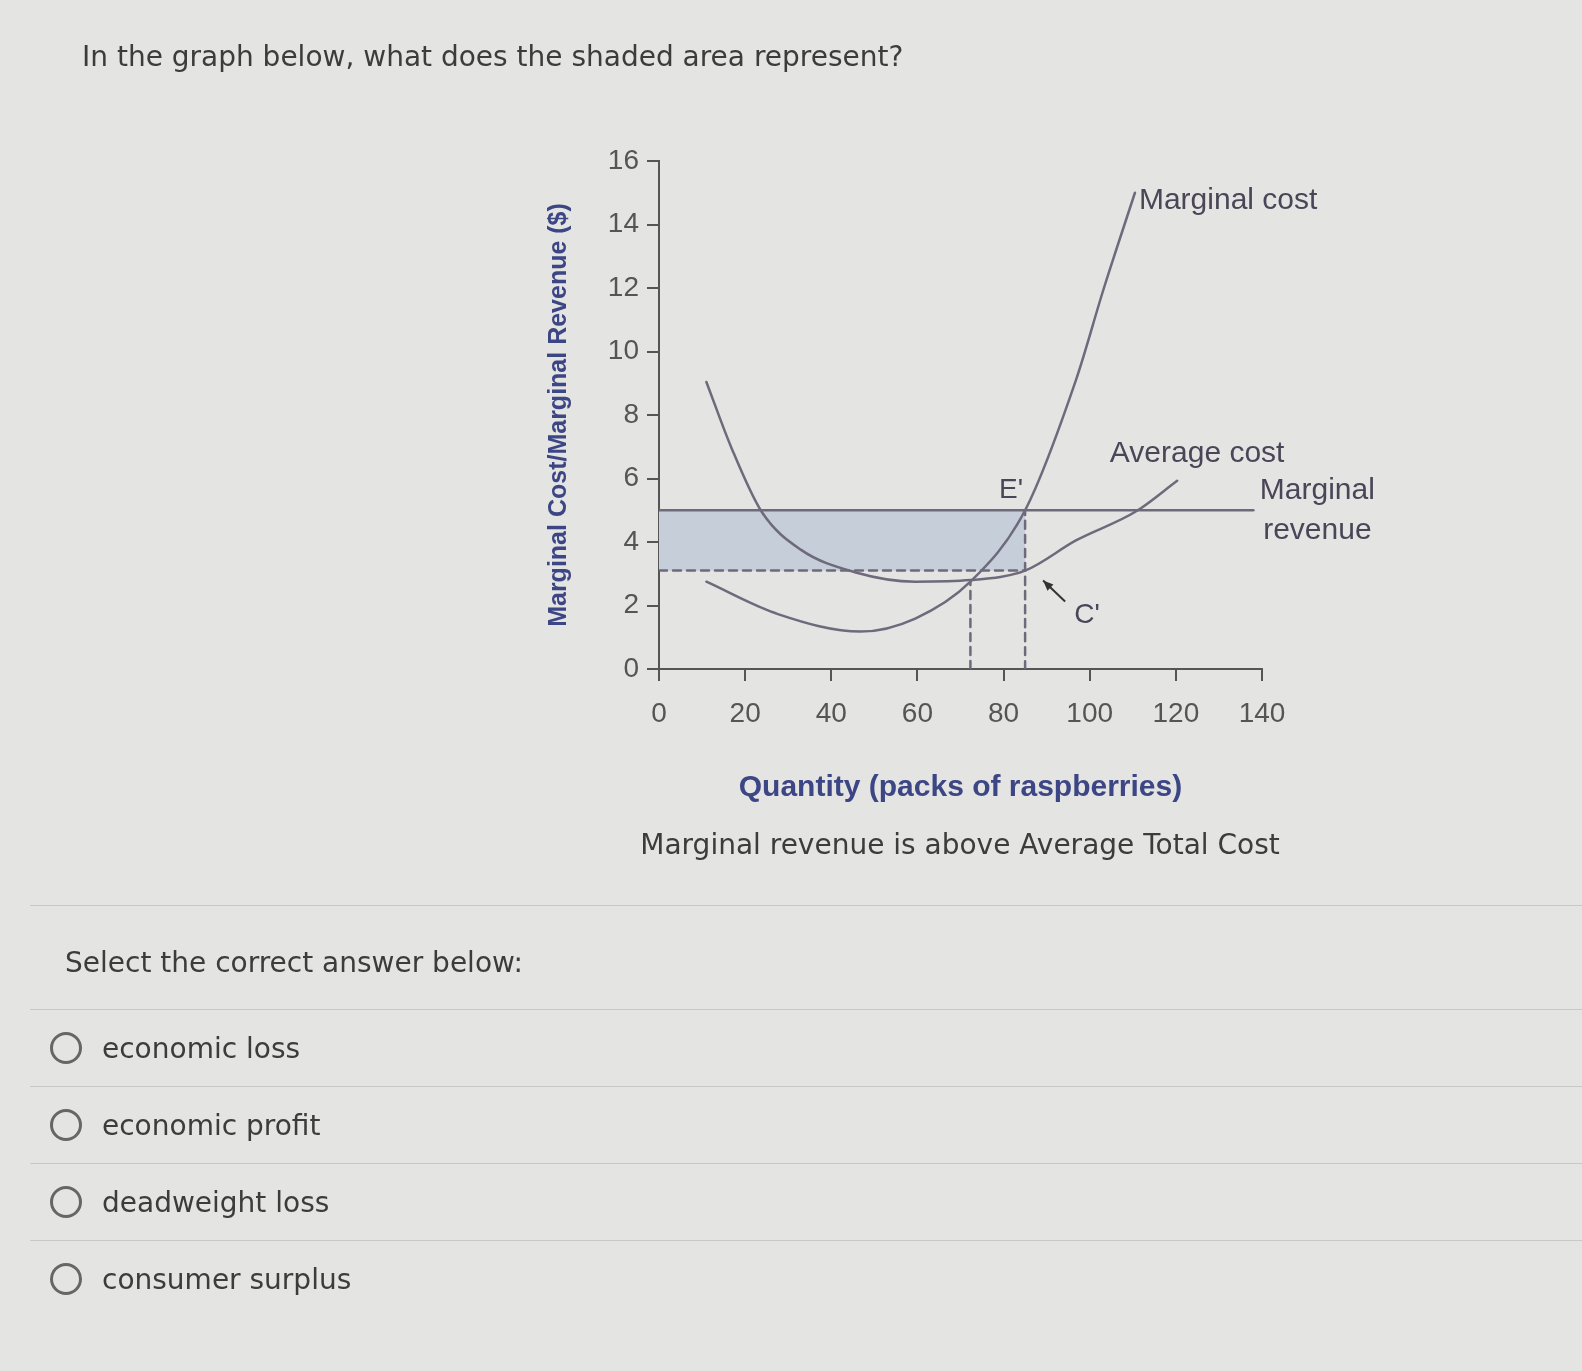 The width and height of the screenshot is (1582, 1371). I want to click on y-tick-label: 12, so click(623, 286).